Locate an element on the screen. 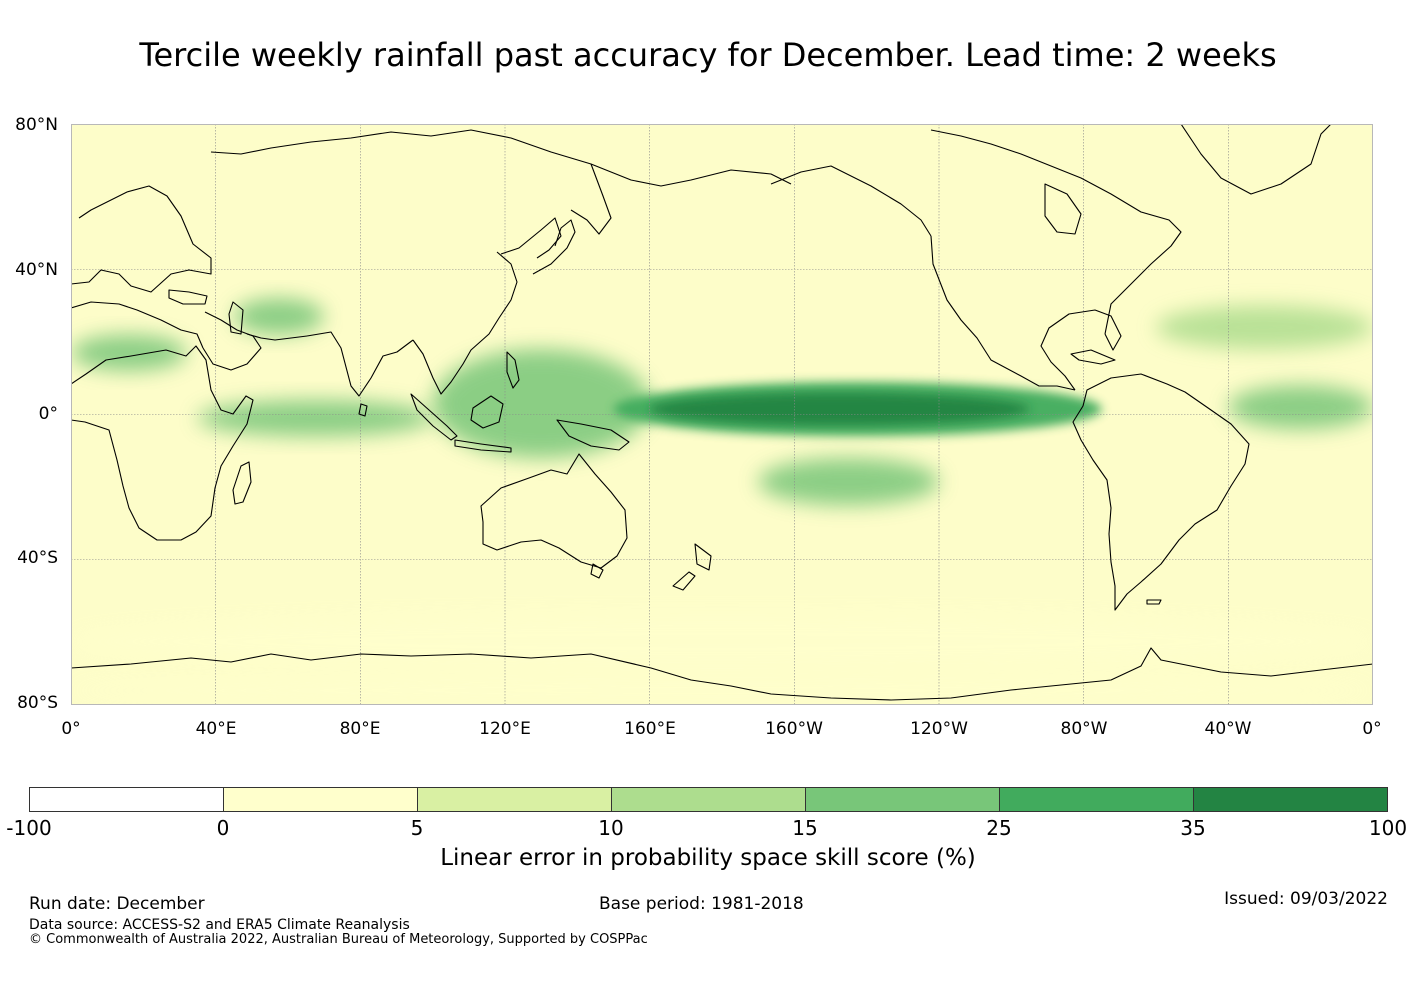 The width and height of the screenshot is (1416, 990). coastline-persian-gulf is located at coordinates (277, 337).